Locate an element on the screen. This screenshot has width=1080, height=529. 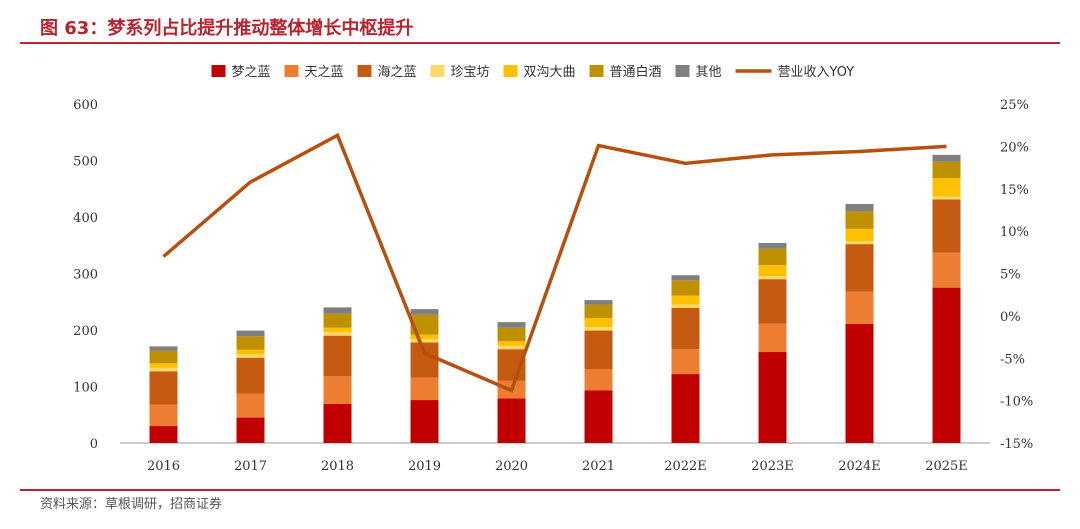
y-tick-0: 0 is located at coordinates (94, 444).